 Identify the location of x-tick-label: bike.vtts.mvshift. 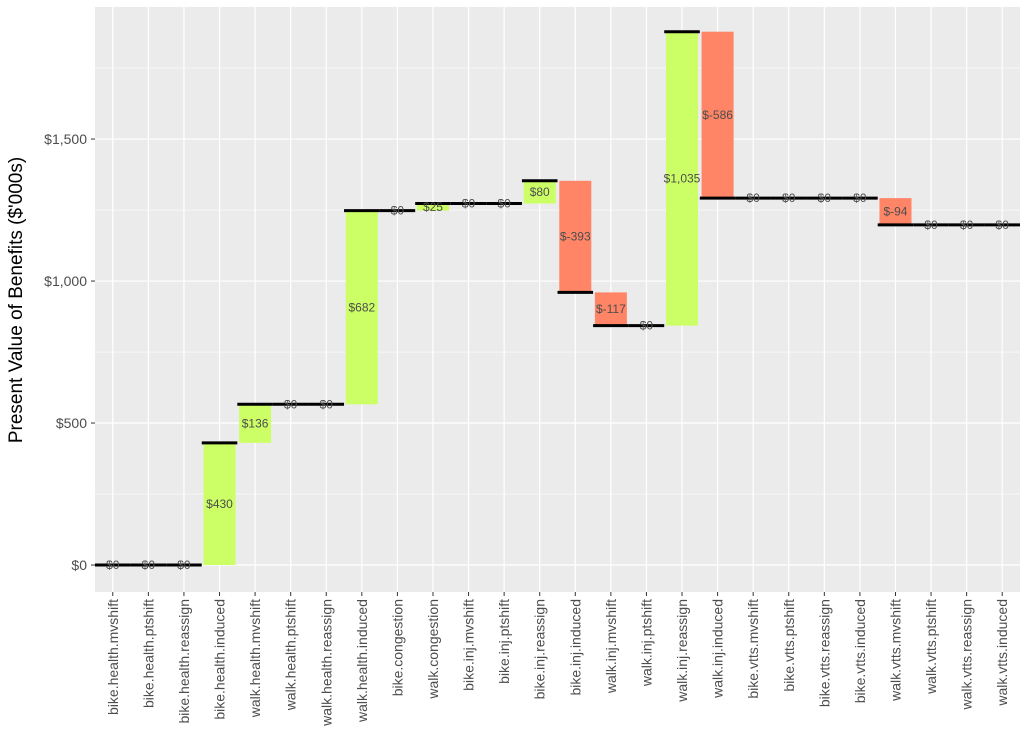
(753, 649).